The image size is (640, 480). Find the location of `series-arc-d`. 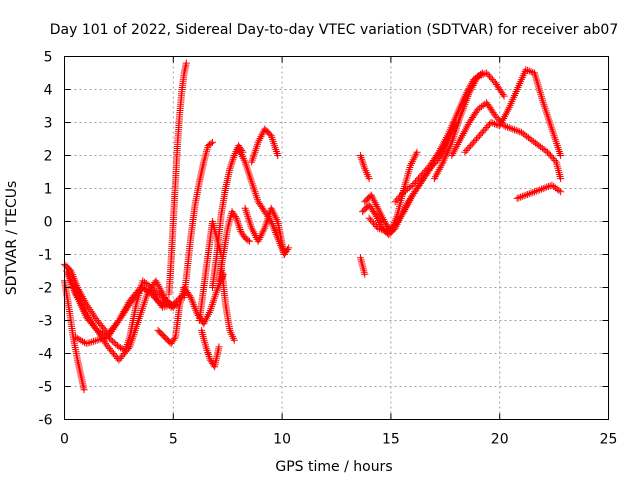

series-arc-d is located at coordinates (123, 312).